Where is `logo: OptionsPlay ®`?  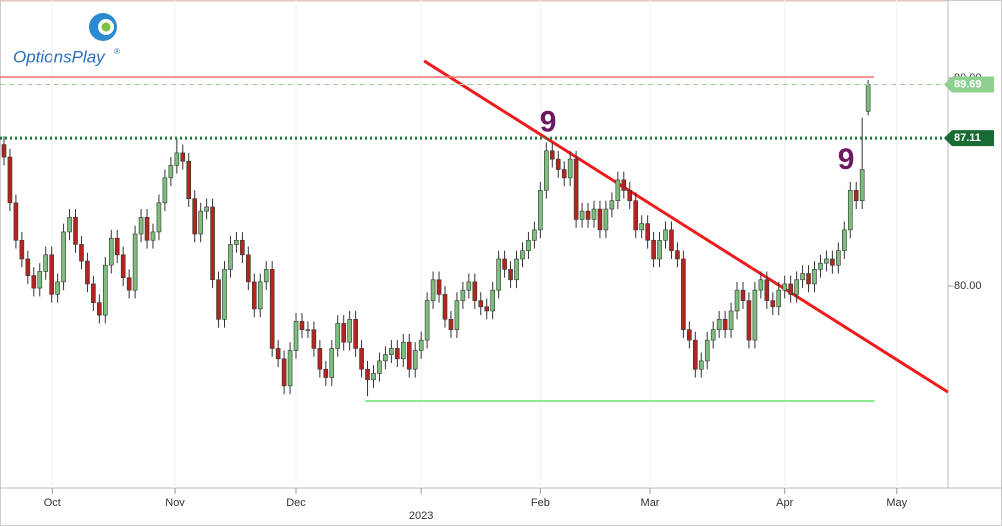
logo: OptionsPlay ® is located at coordinates (66, 39).